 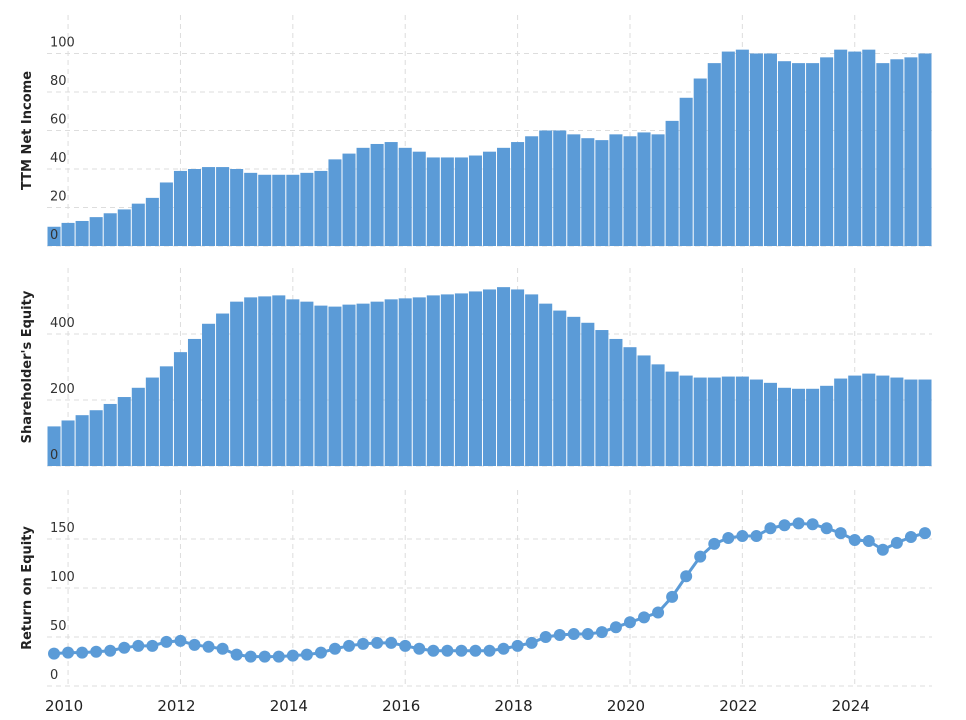 I want to click on y-tick-label: 50, so click(x=58, y=626).